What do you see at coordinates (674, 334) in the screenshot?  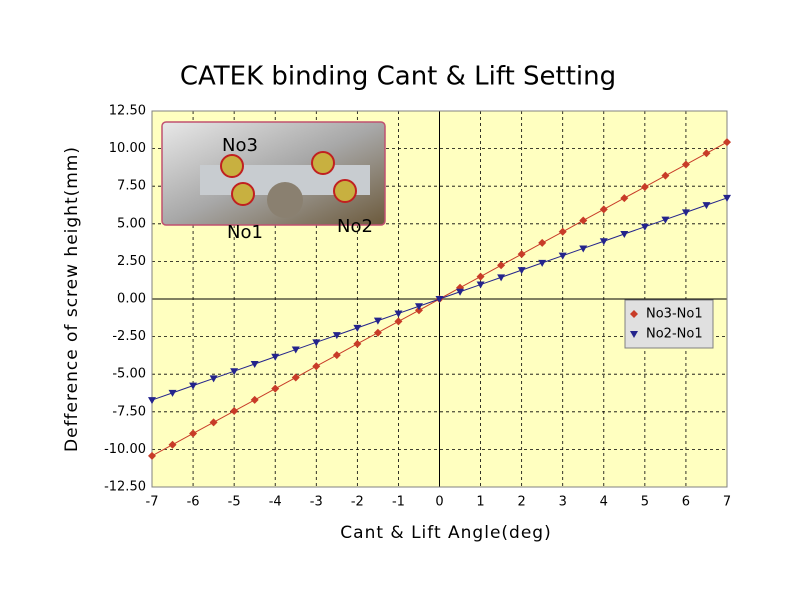 I see `legend-label: No2-No1` at bounding box center [674, 334].